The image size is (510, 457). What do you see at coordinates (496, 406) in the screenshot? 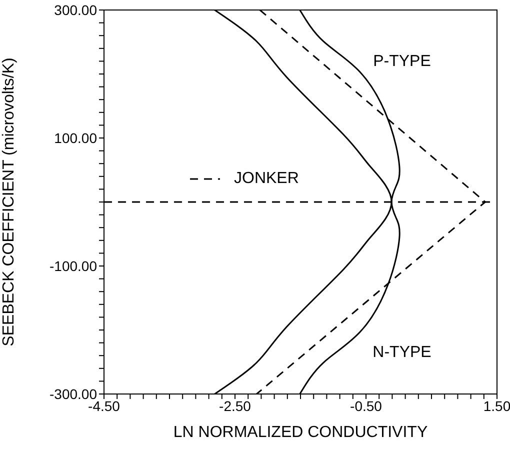
I see `x-tick-label: 1.50` at bounding box center [496, 406].